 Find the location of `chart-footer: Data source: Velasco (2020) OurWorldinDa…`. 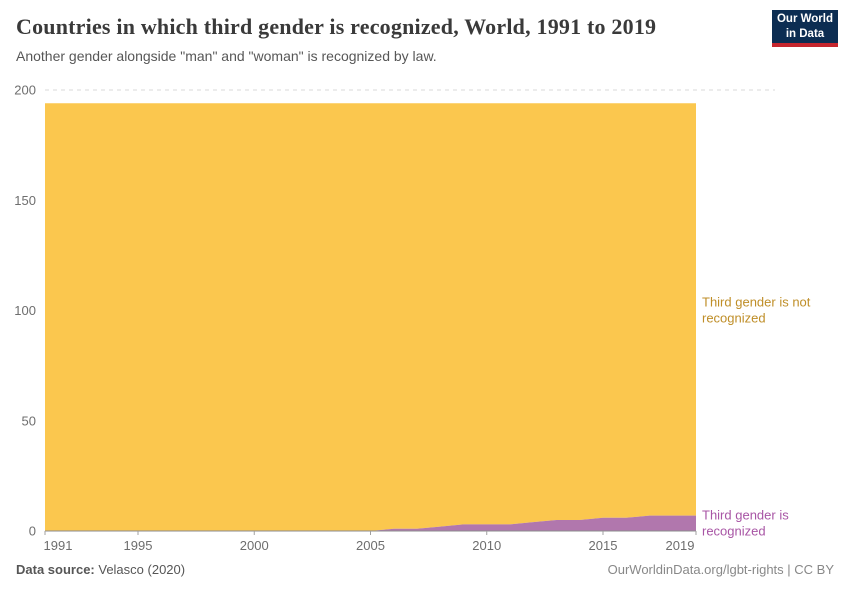

chart-footer: Data source: Velasco (2020) OurWorldinDa… is located at coordinates (425, 569).